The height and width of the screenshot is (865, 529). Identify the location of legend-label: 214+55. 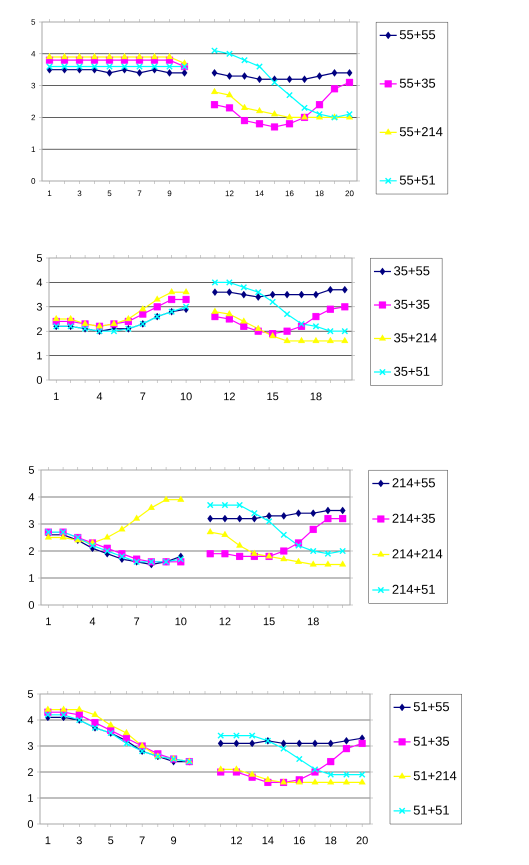
(413, 483).